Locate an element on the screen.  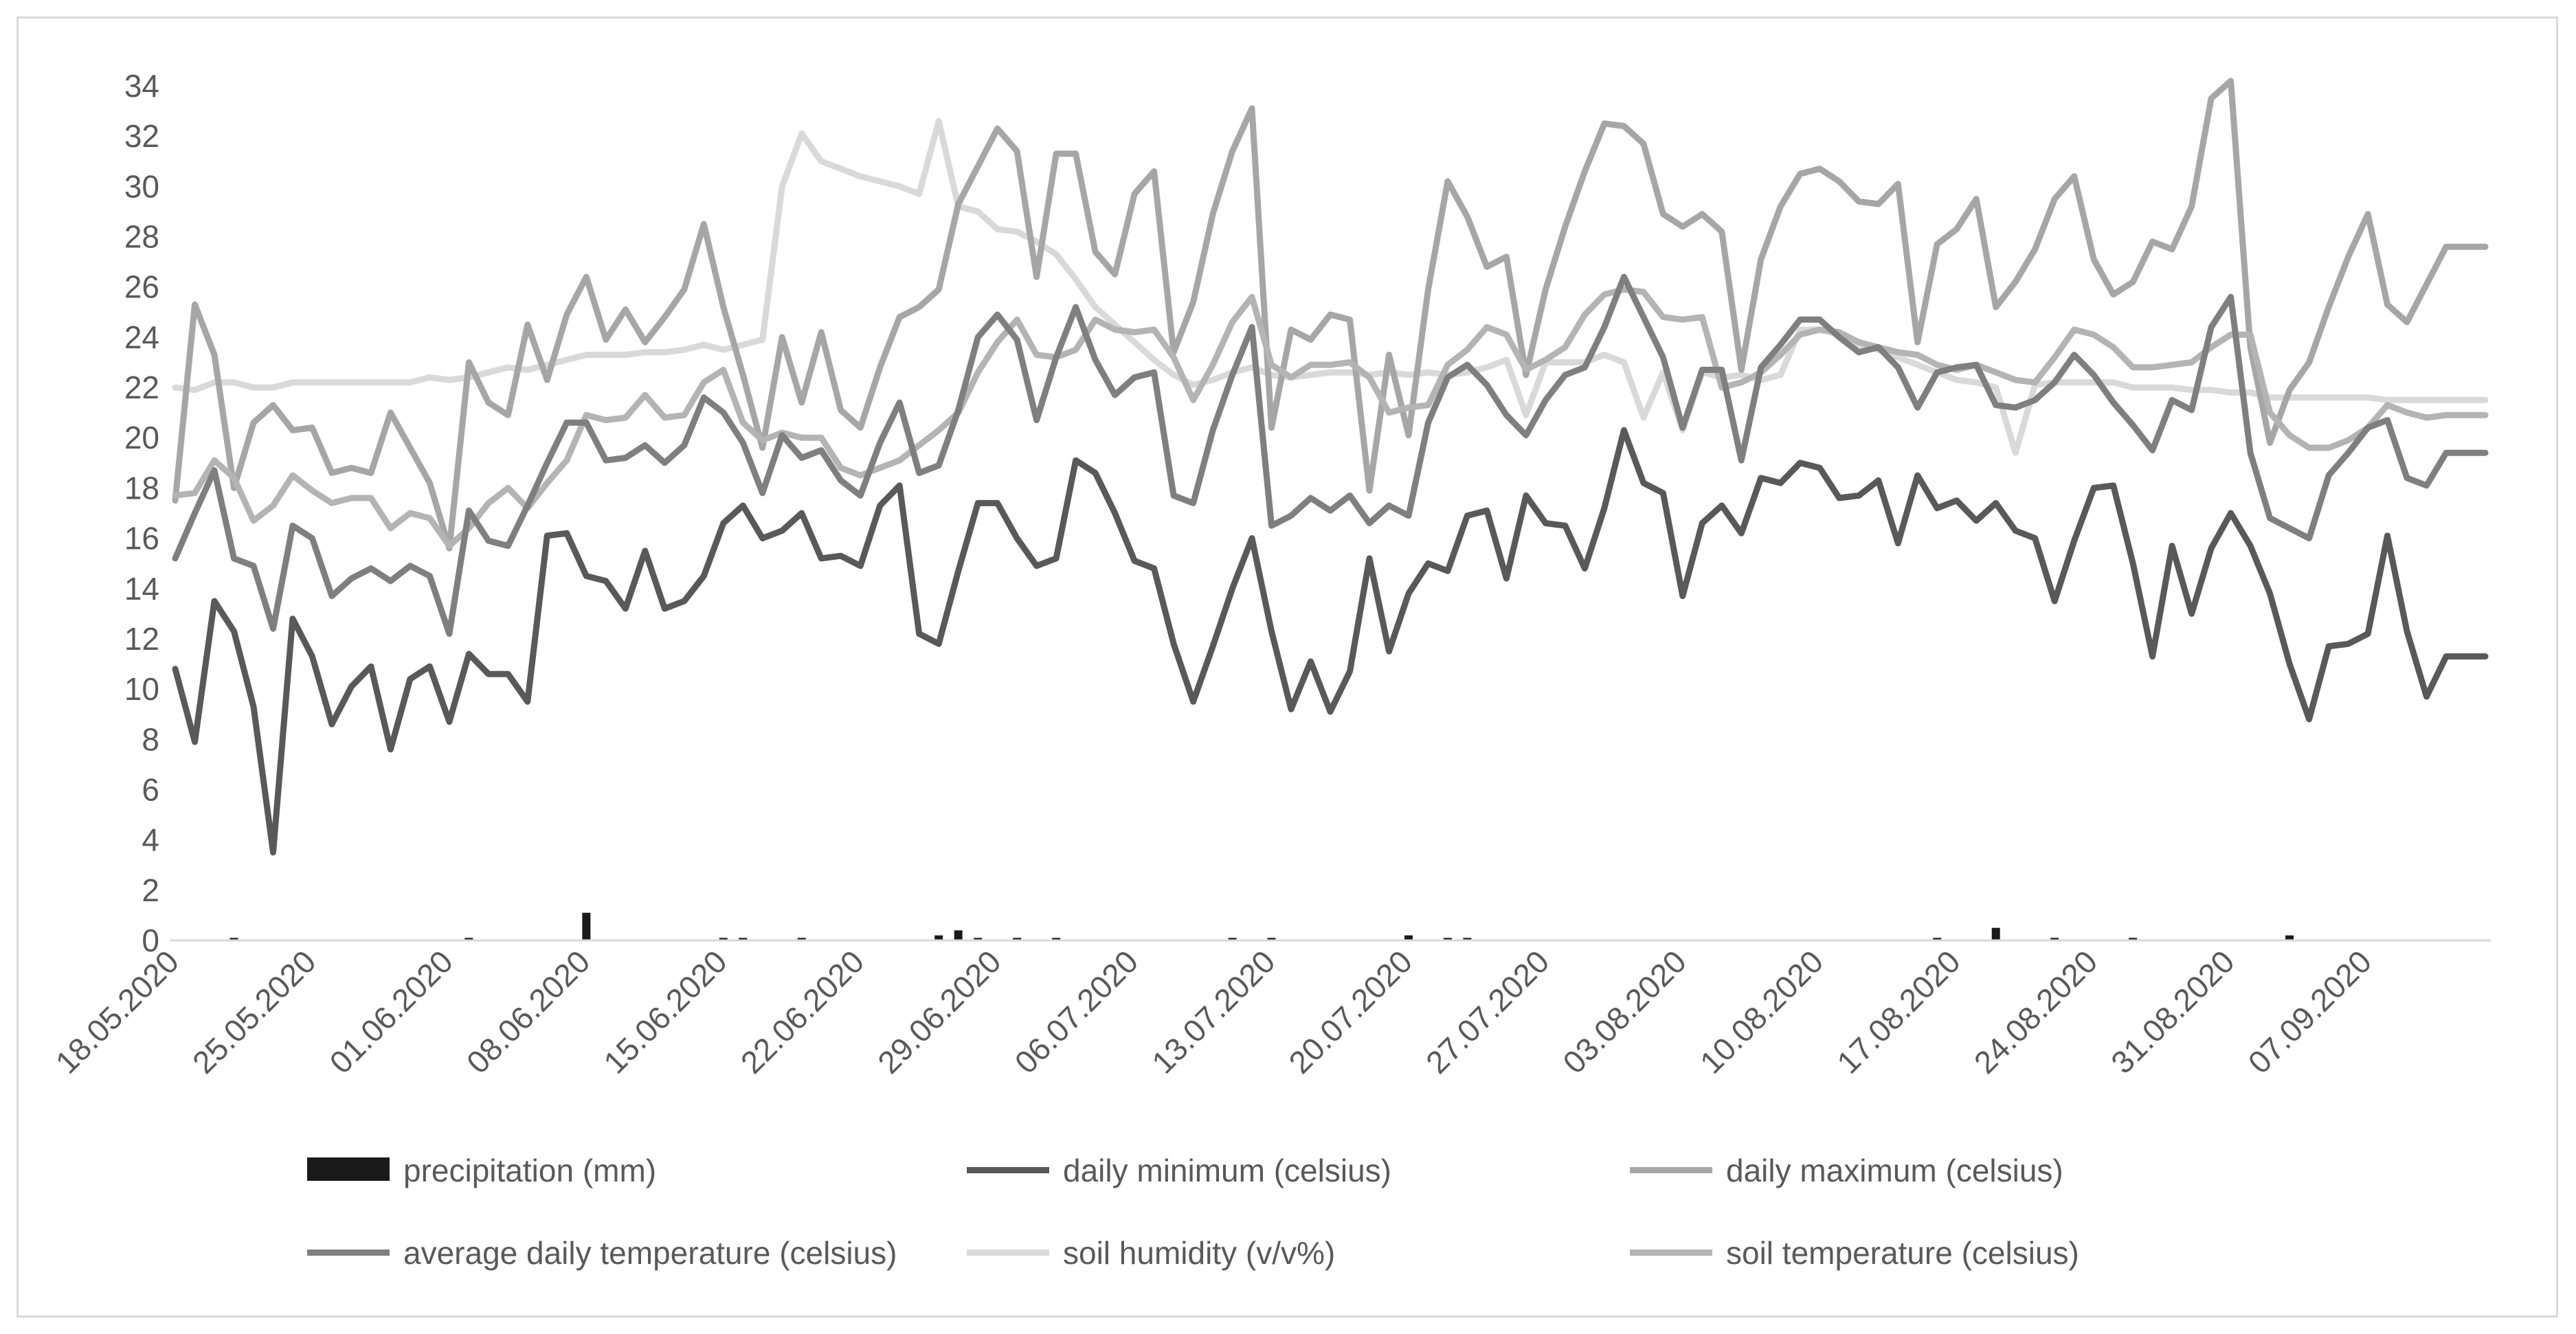
legend-label-soil-humidity: soil humidity (v/v%) is located at coordinates (1199, 1253).